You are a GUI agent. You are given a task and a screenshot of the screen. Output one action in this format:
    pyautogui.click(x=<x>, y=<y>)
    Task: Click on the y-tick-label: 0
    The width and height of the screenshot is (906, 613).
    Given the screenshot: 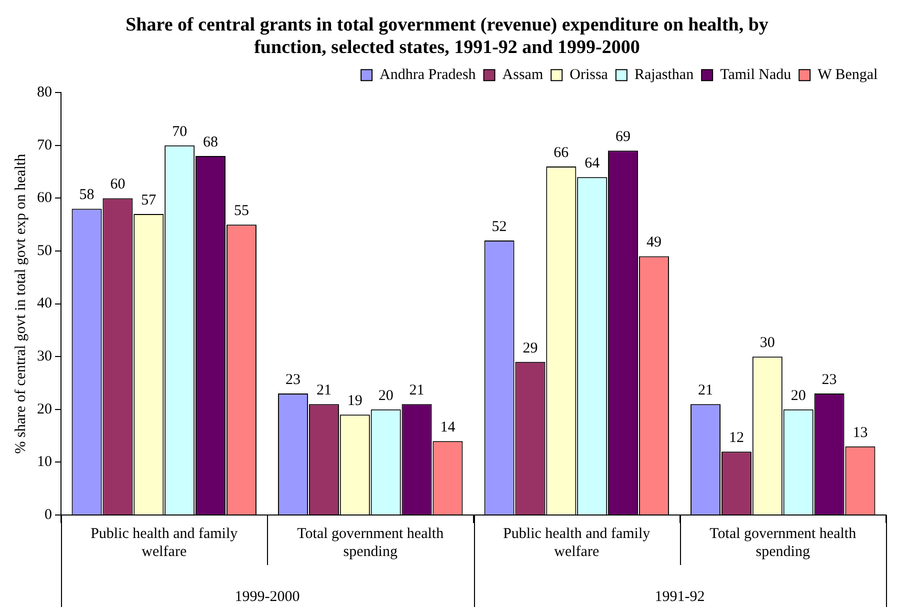 What is the action you would take?
    pyautogui.click(x=48, y=514)
    